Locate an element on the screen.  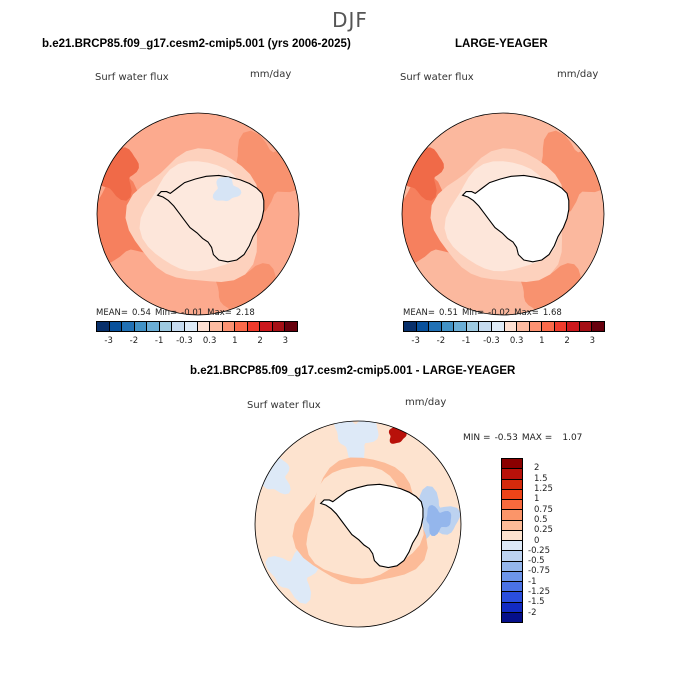
panel-2-min-label: Min= is located at coordinates (473, 313).